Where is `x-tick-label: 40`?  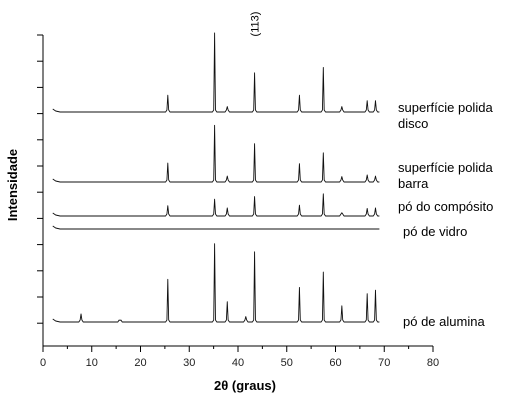
x-tick-label: 40 is located at coordinates (238, 363).